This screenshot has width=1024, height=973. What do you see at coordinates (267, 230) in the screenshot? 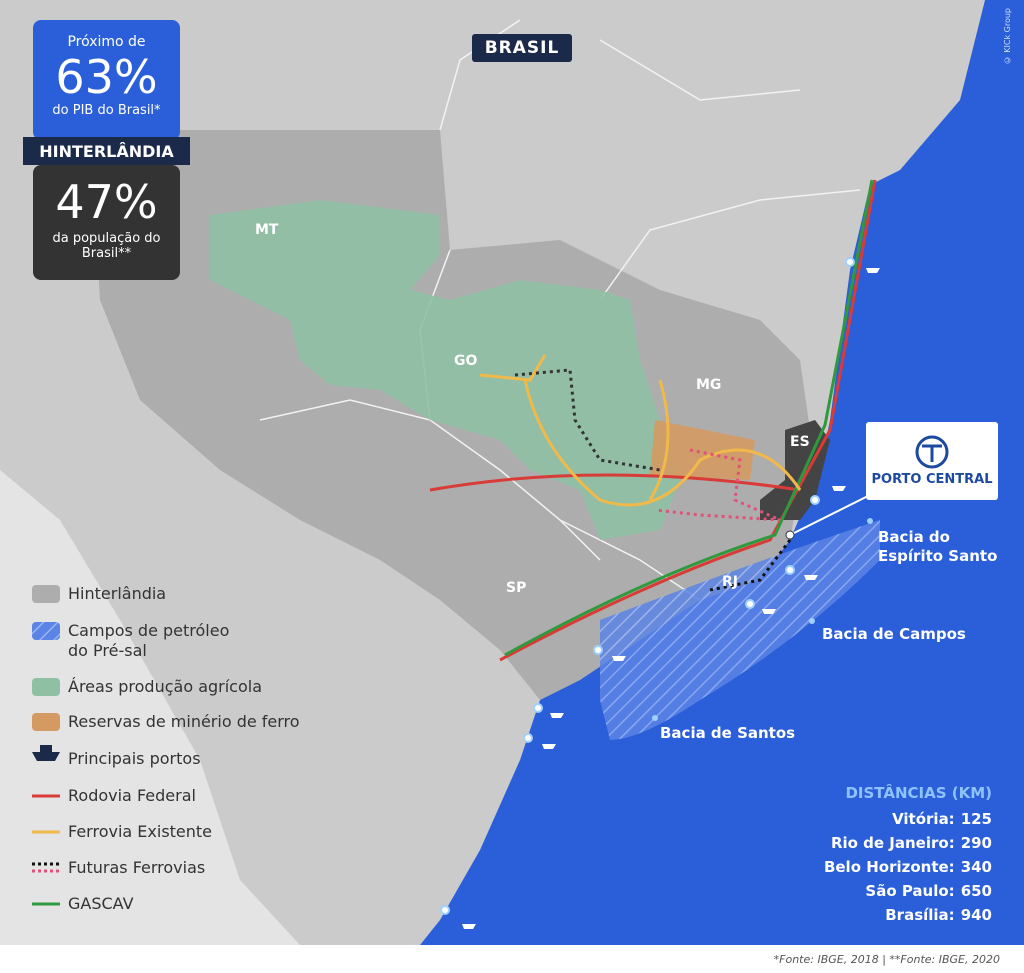
I see `region-label: MT` at bounding box center [267, 230].